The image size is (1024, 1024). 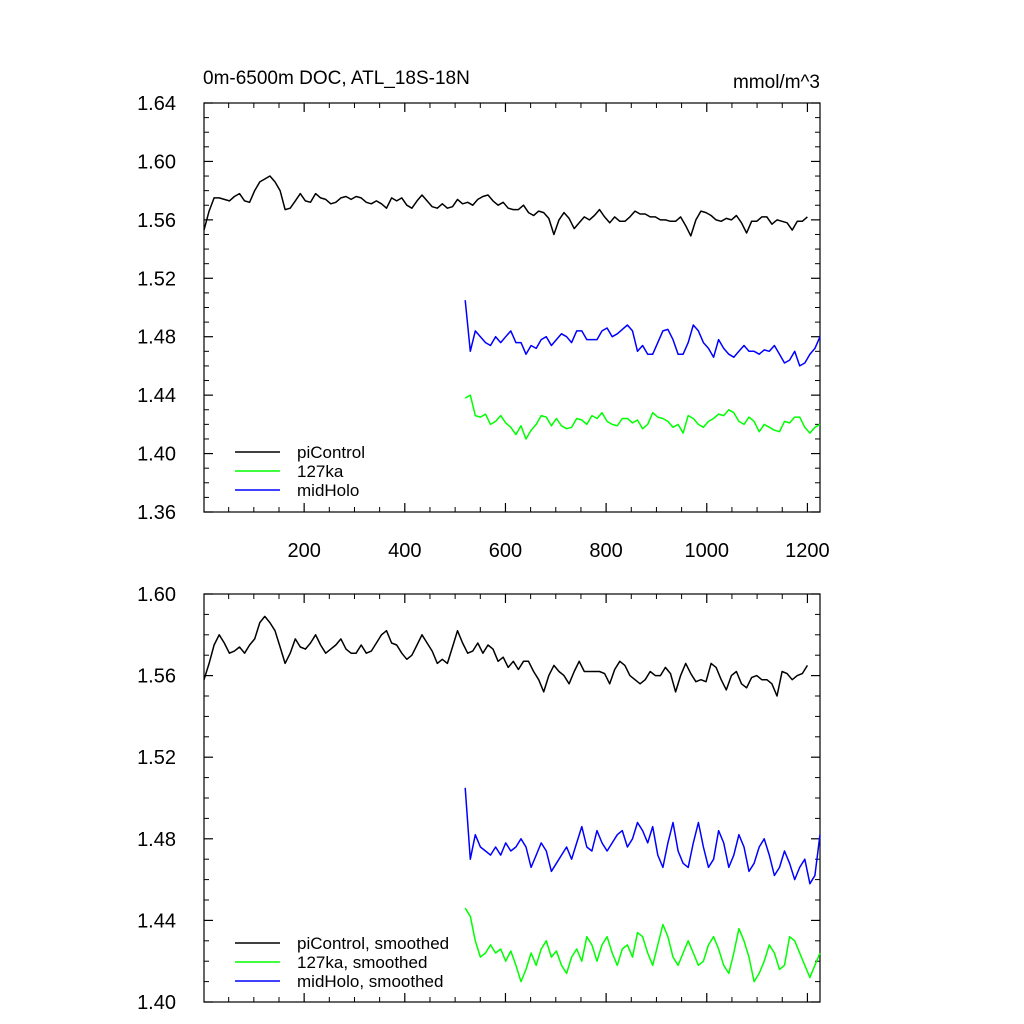 I want to click on series-line-127ka-smoothed, so click(x=642, y=945).